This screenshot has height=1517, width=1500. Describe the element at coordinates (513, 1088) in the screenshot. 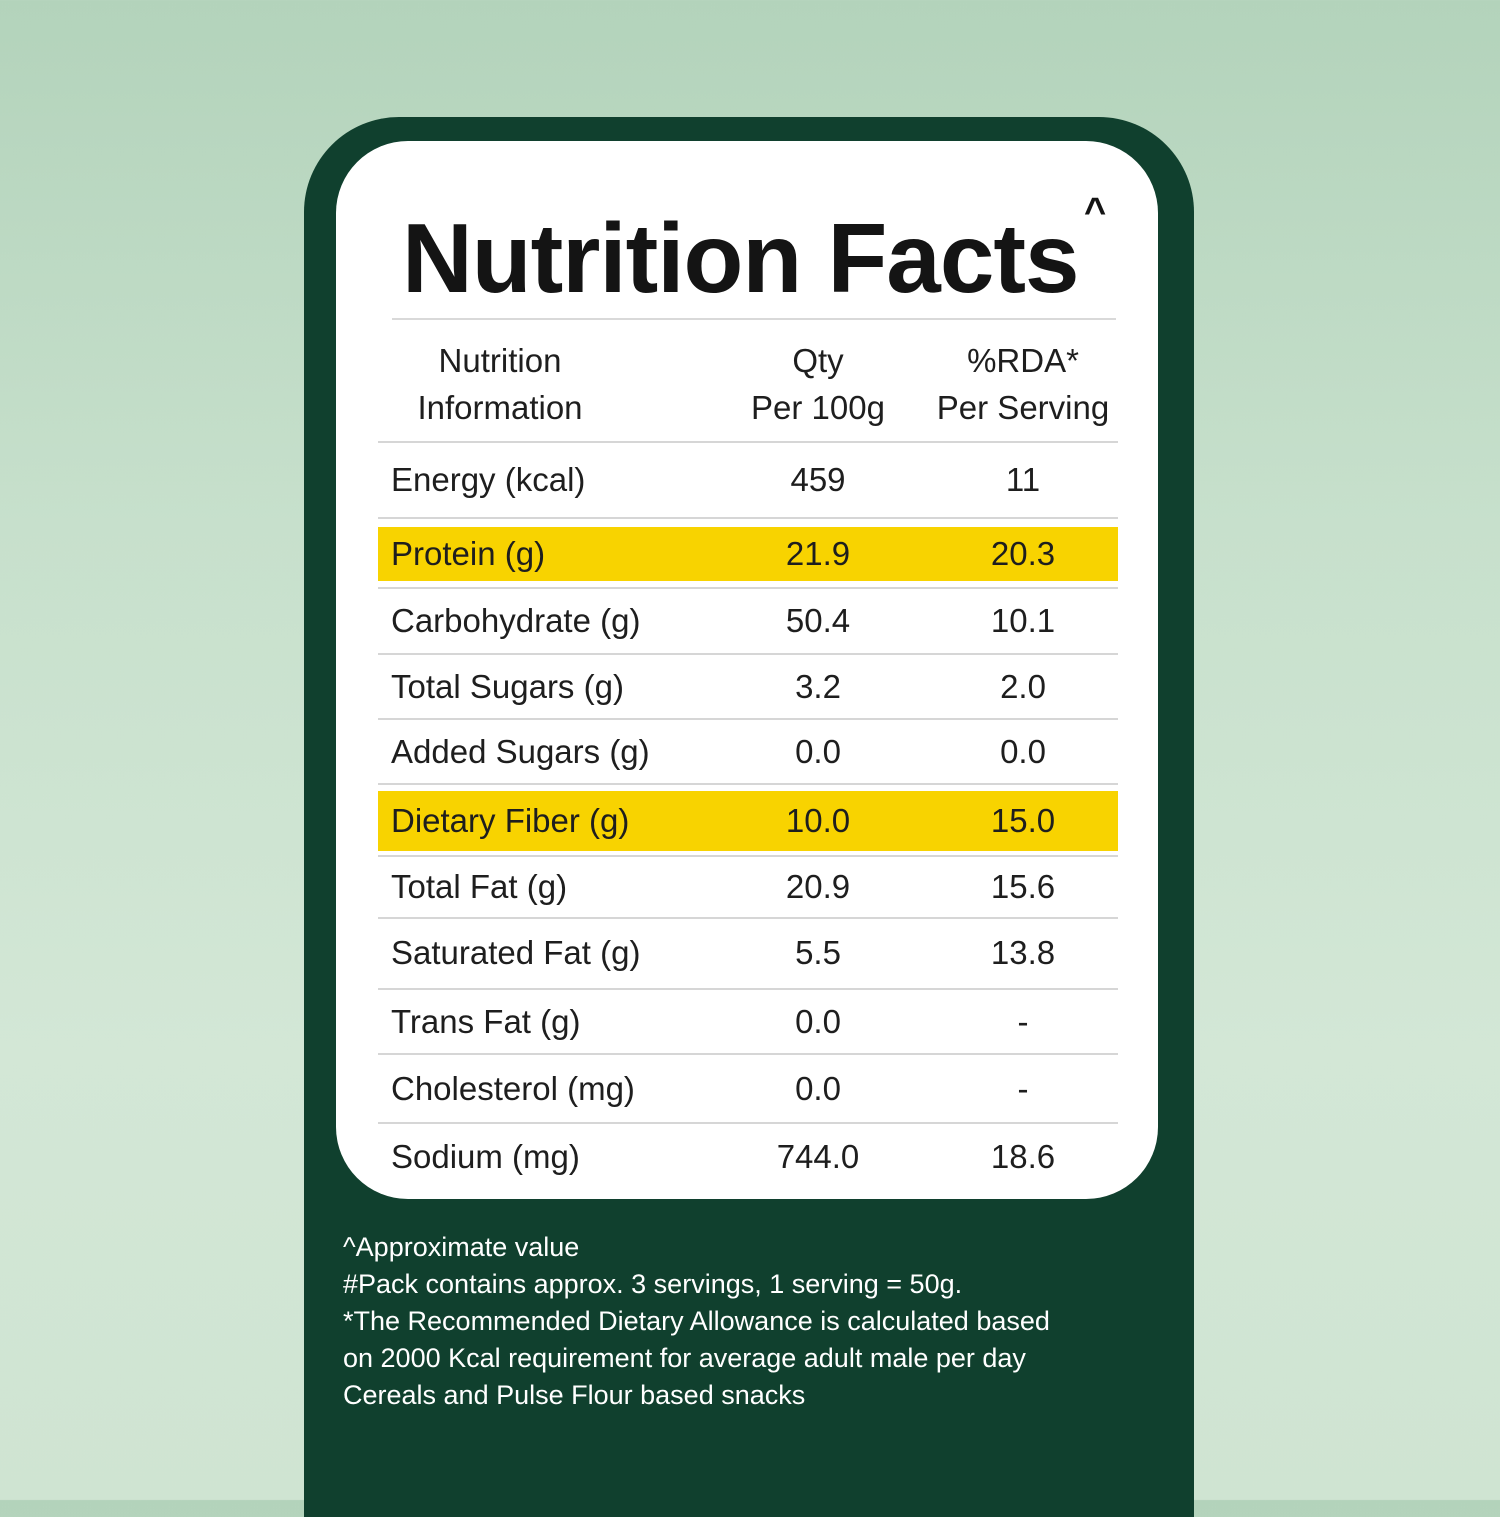

I see `nutrient-name: Cholesterol (mg)` at that location.